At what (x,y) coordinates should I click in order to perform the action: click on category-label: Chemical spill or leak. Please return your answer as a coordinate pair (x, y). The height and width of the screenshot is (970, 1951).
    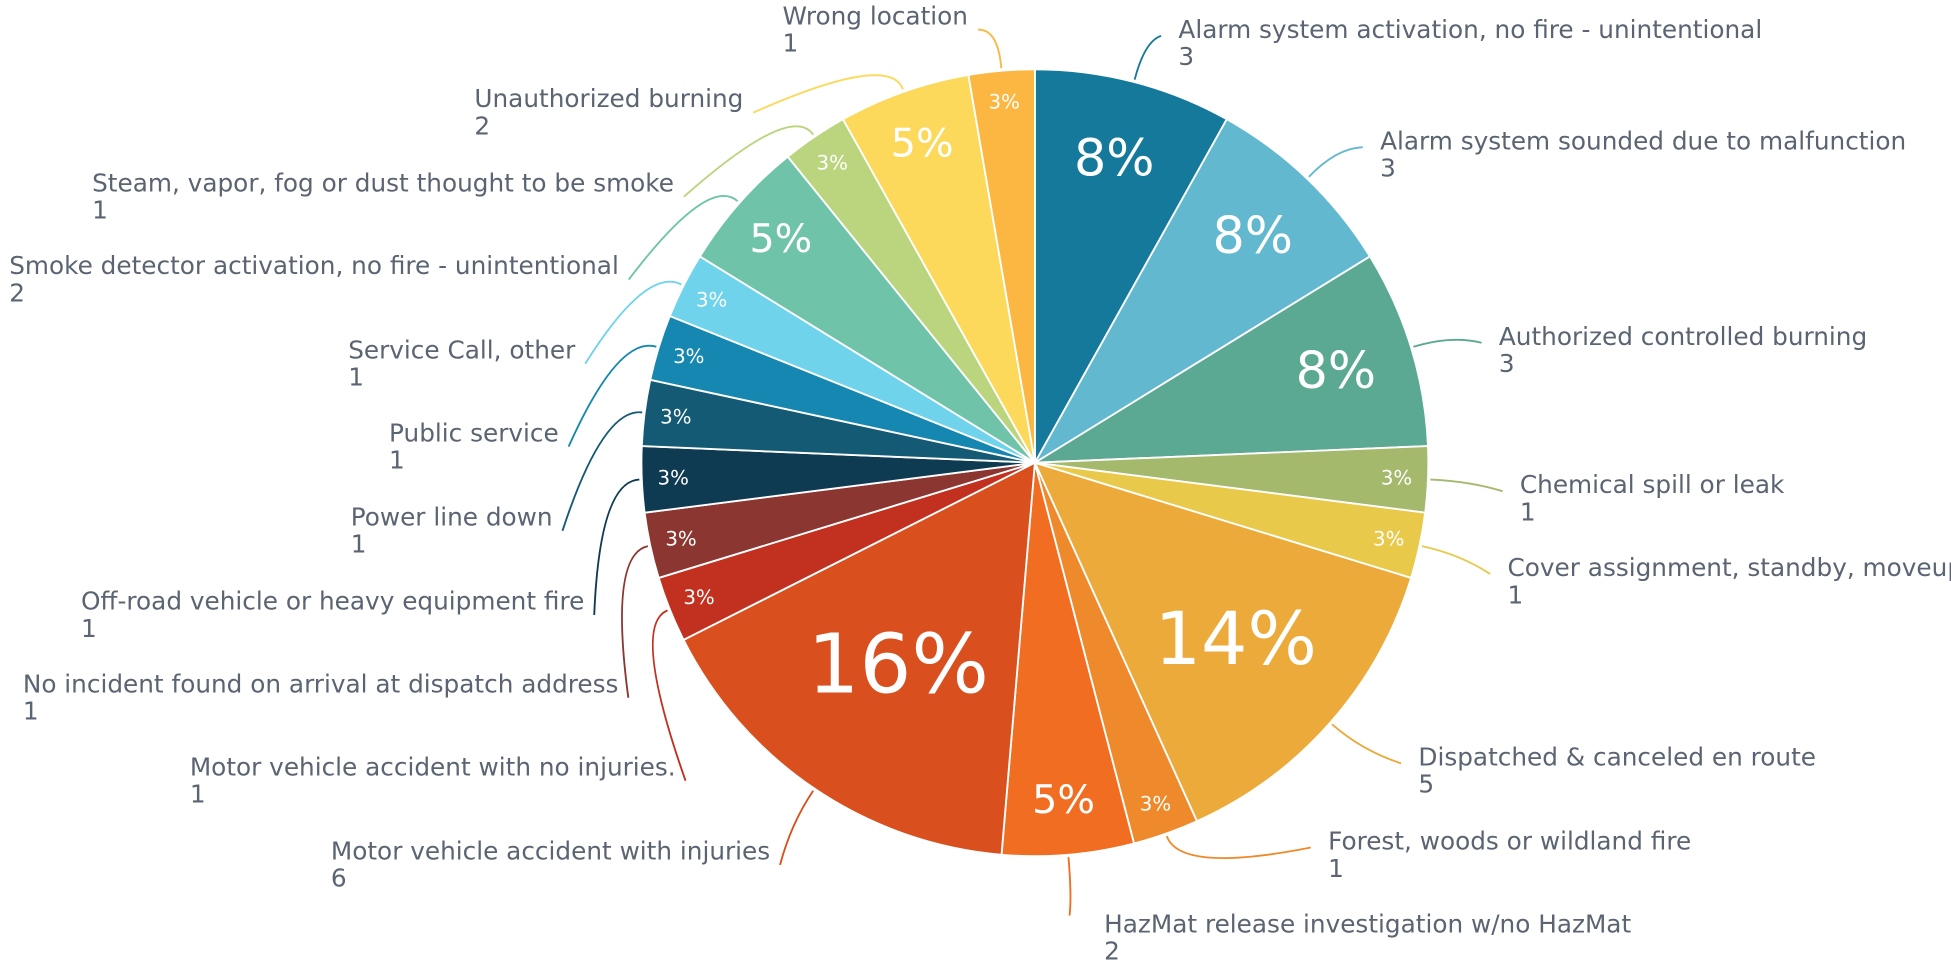
    Looking at the image, I should click on (1652, 484).